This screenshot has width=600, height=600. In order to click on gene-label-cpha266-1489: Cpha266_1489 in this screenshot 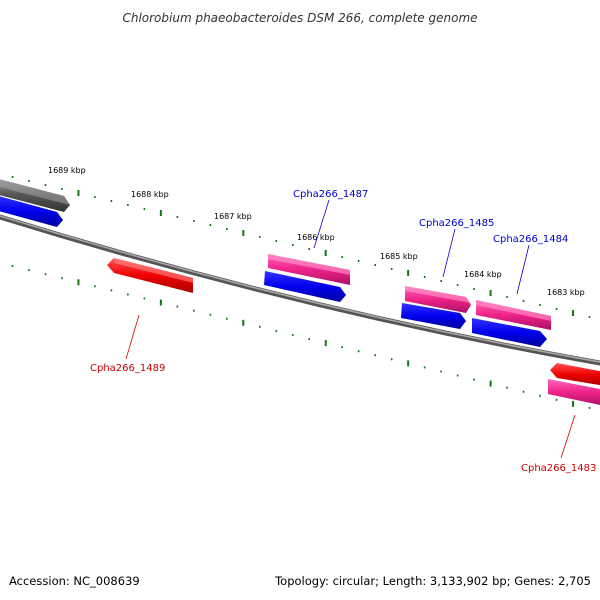, I will do `click(127, 368)`.